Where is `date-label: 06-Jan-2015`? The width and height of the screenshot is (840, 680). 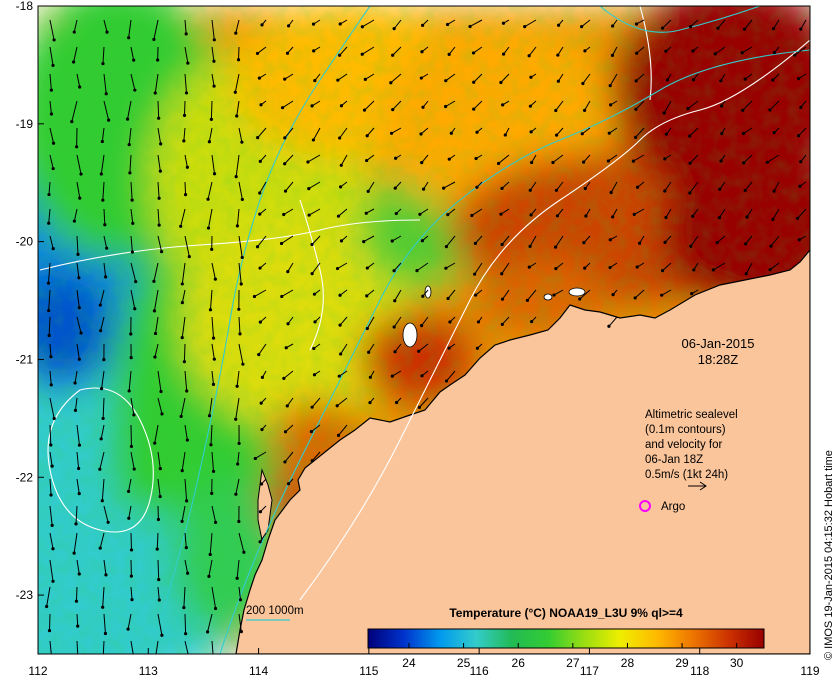
date-label: 06-Jan-2015 is located at coordinates (718, 343).